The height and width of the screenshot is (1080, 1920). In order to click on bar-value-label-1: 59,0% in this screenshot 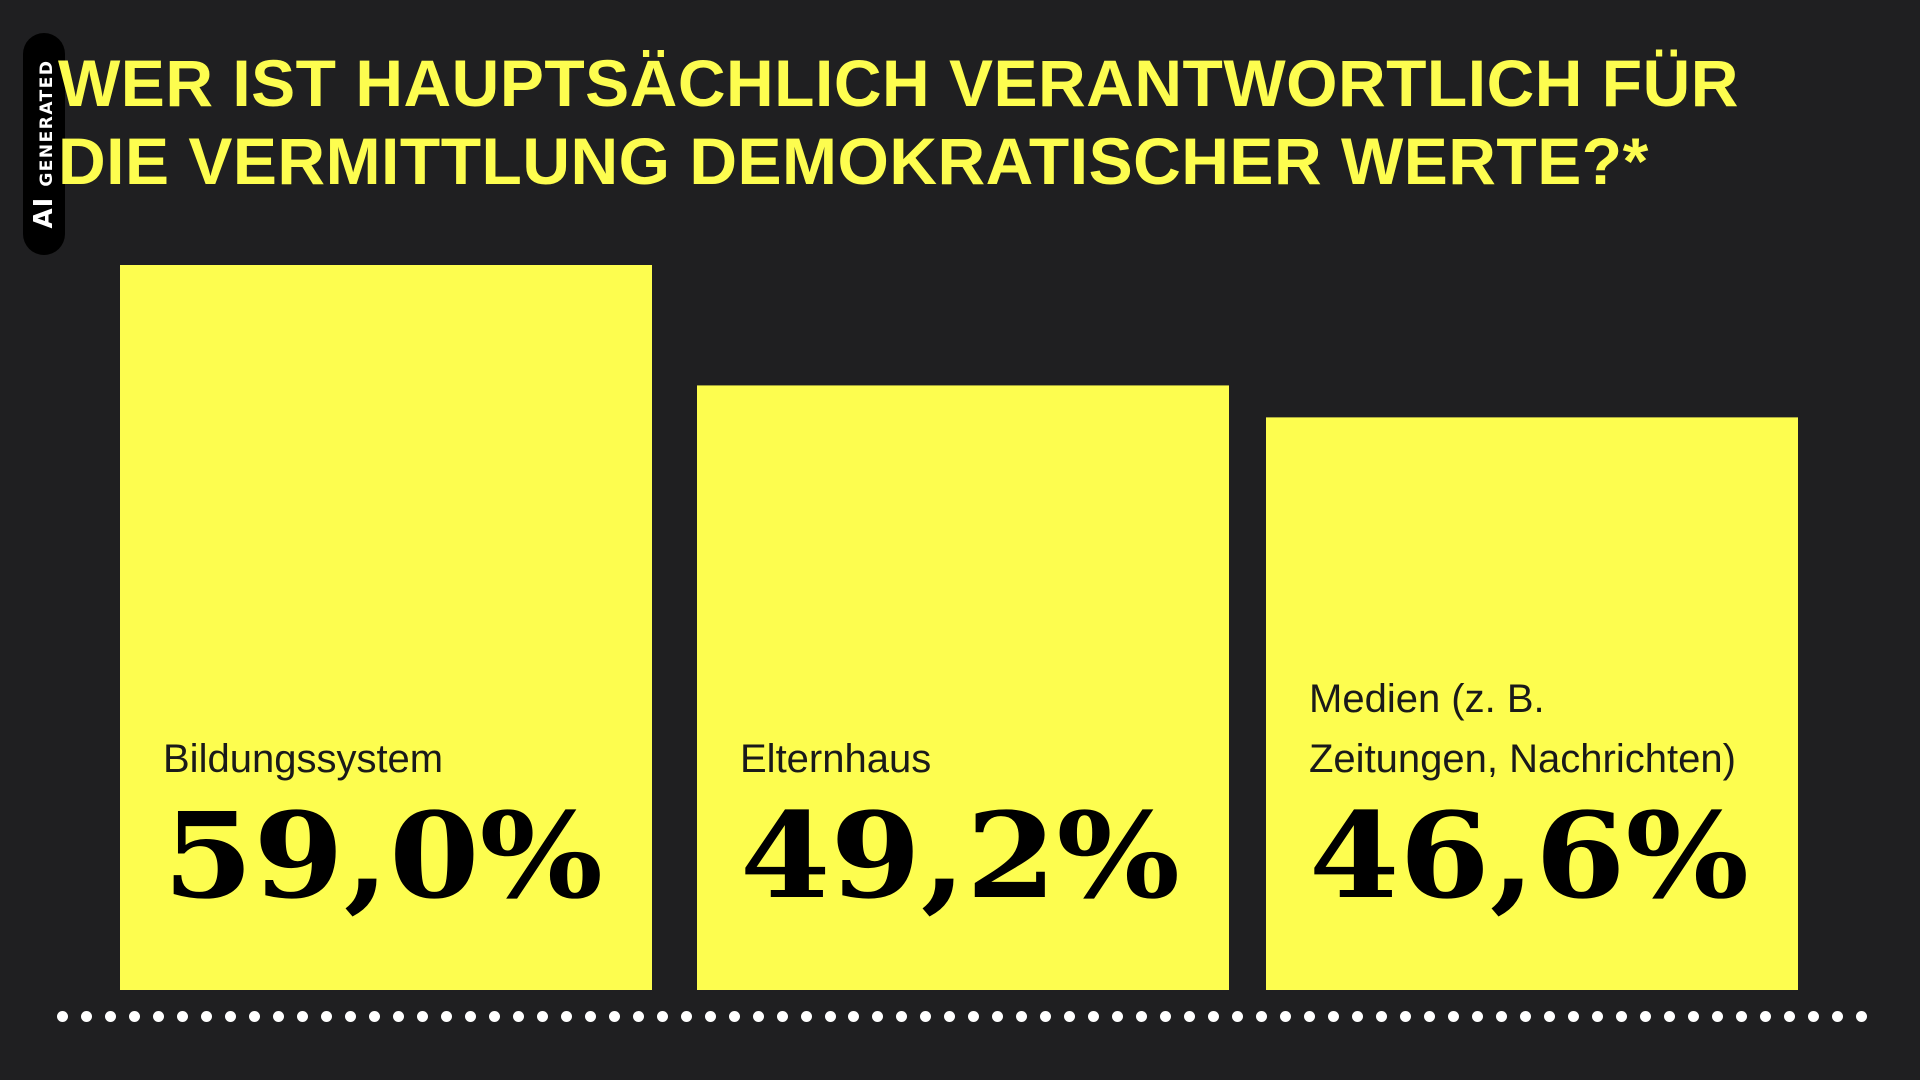, I will do `click(383, 855)`.